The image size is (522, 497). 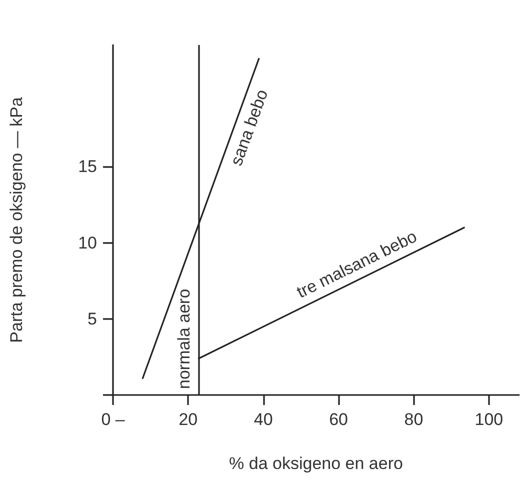 What do you see at coordinates (184, 338) in the screenshot?
I see `ref-line-label: normala aero` at bounding box center [184, 338].